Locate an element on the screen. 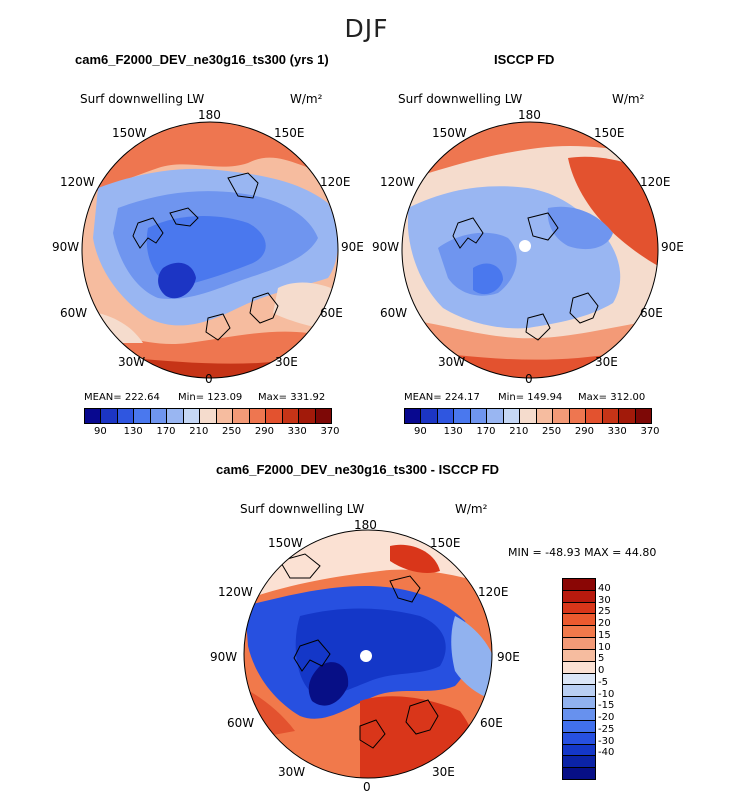  panel3-lon-120E: 120E is located at coordinates (493, 592).